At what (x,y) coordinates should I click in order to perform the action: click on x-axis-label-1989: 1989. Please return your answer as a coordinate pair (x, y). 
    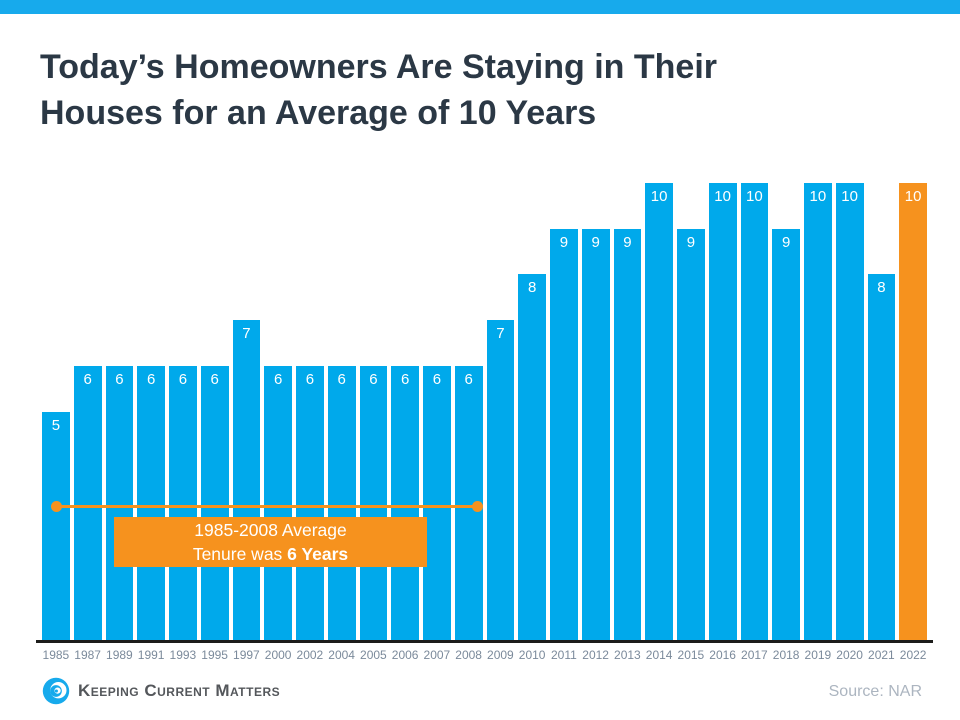
    Looking at the image, I should click on (119, 655).